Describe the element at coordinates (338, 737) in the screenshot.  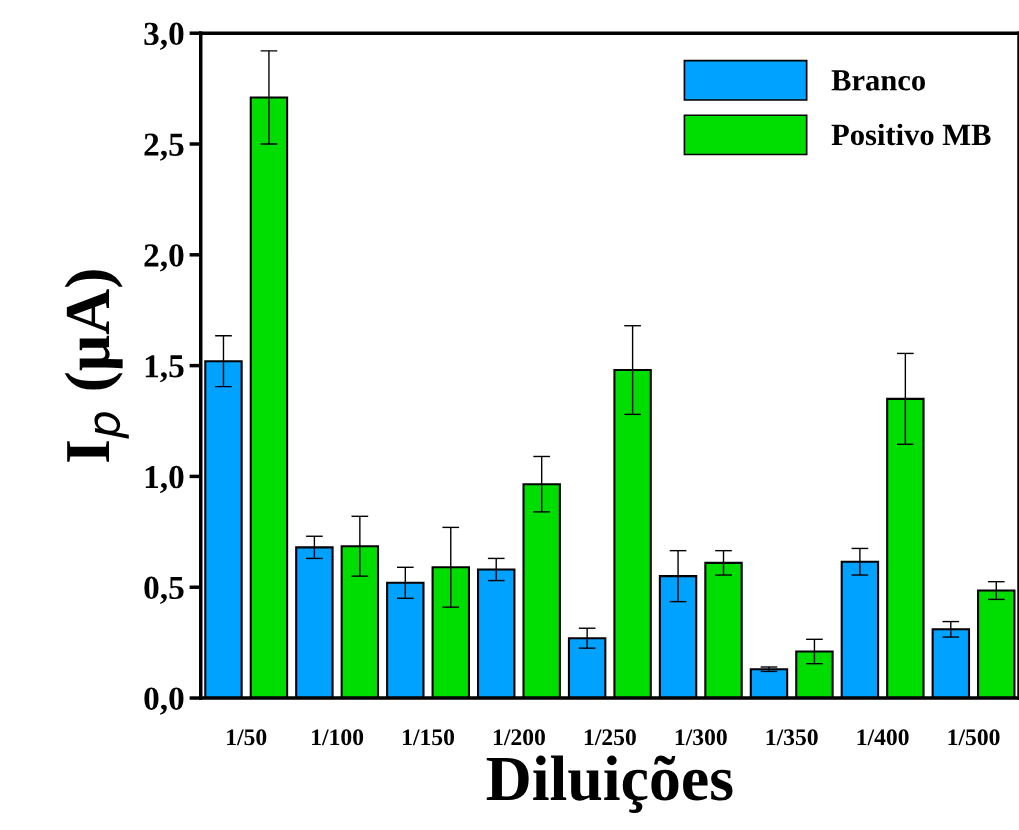
I see `x-tick-label: 1/100` at that location.